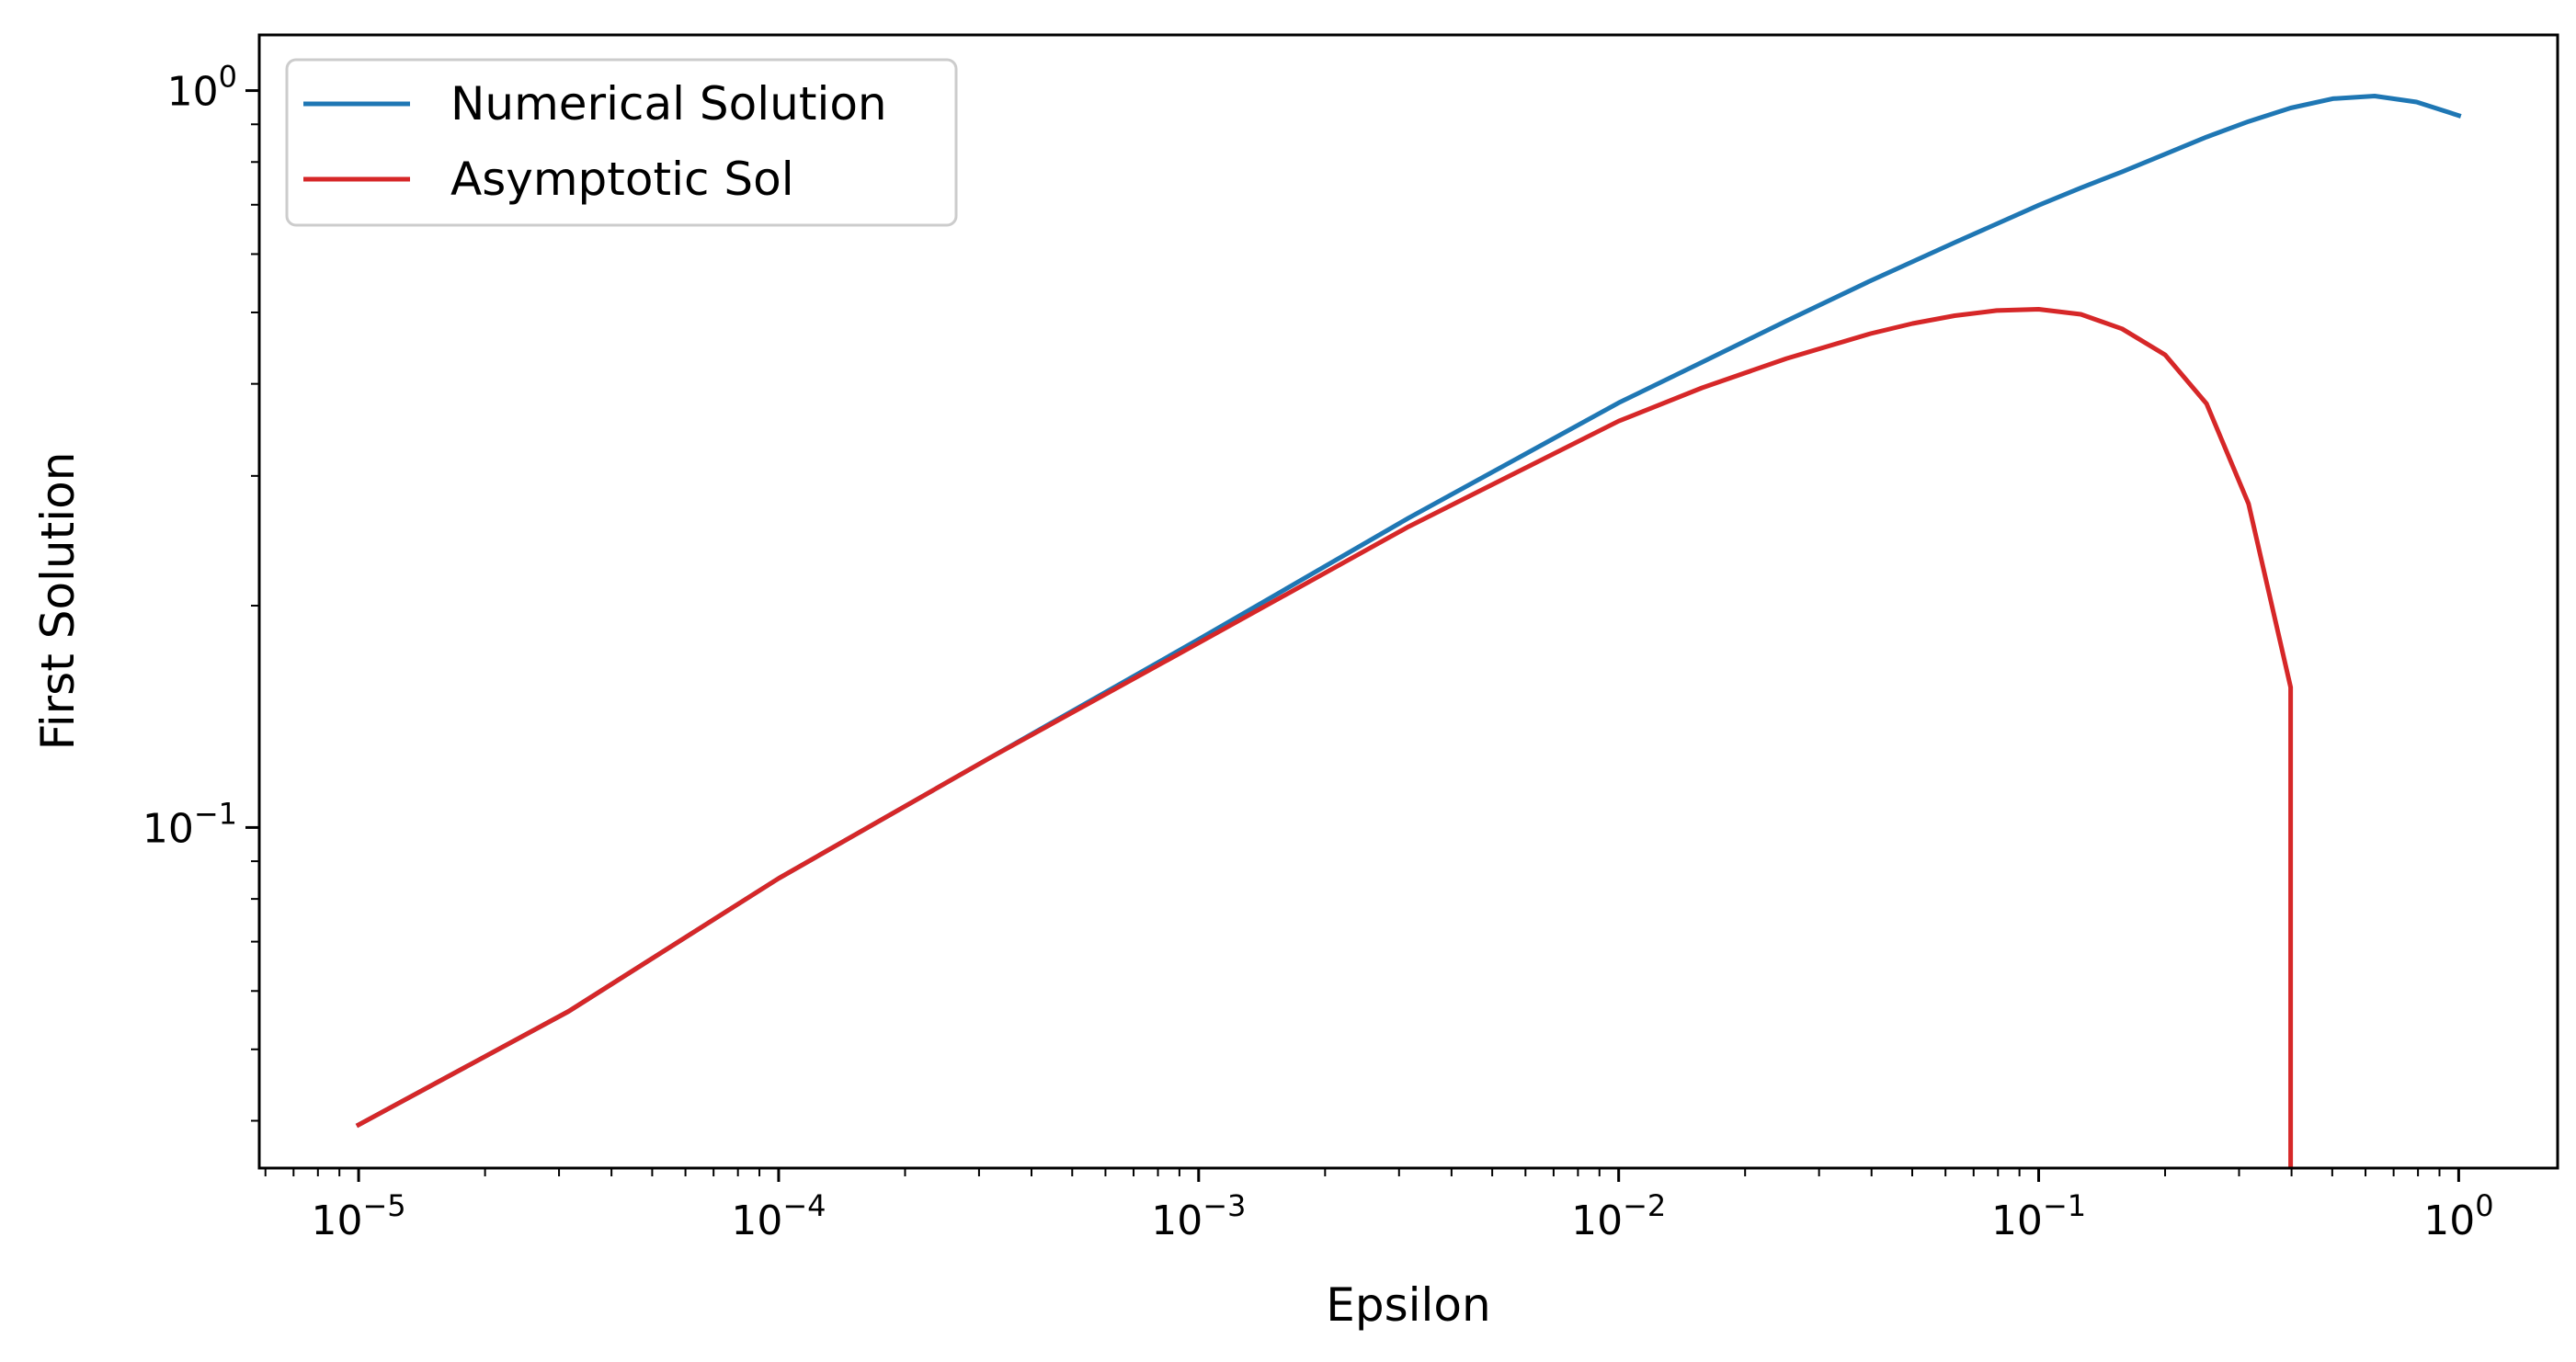  Describe the element at coordinates (2458, 1216) in the screenshot. I see `x-tick-label: 10⁰` at that location.